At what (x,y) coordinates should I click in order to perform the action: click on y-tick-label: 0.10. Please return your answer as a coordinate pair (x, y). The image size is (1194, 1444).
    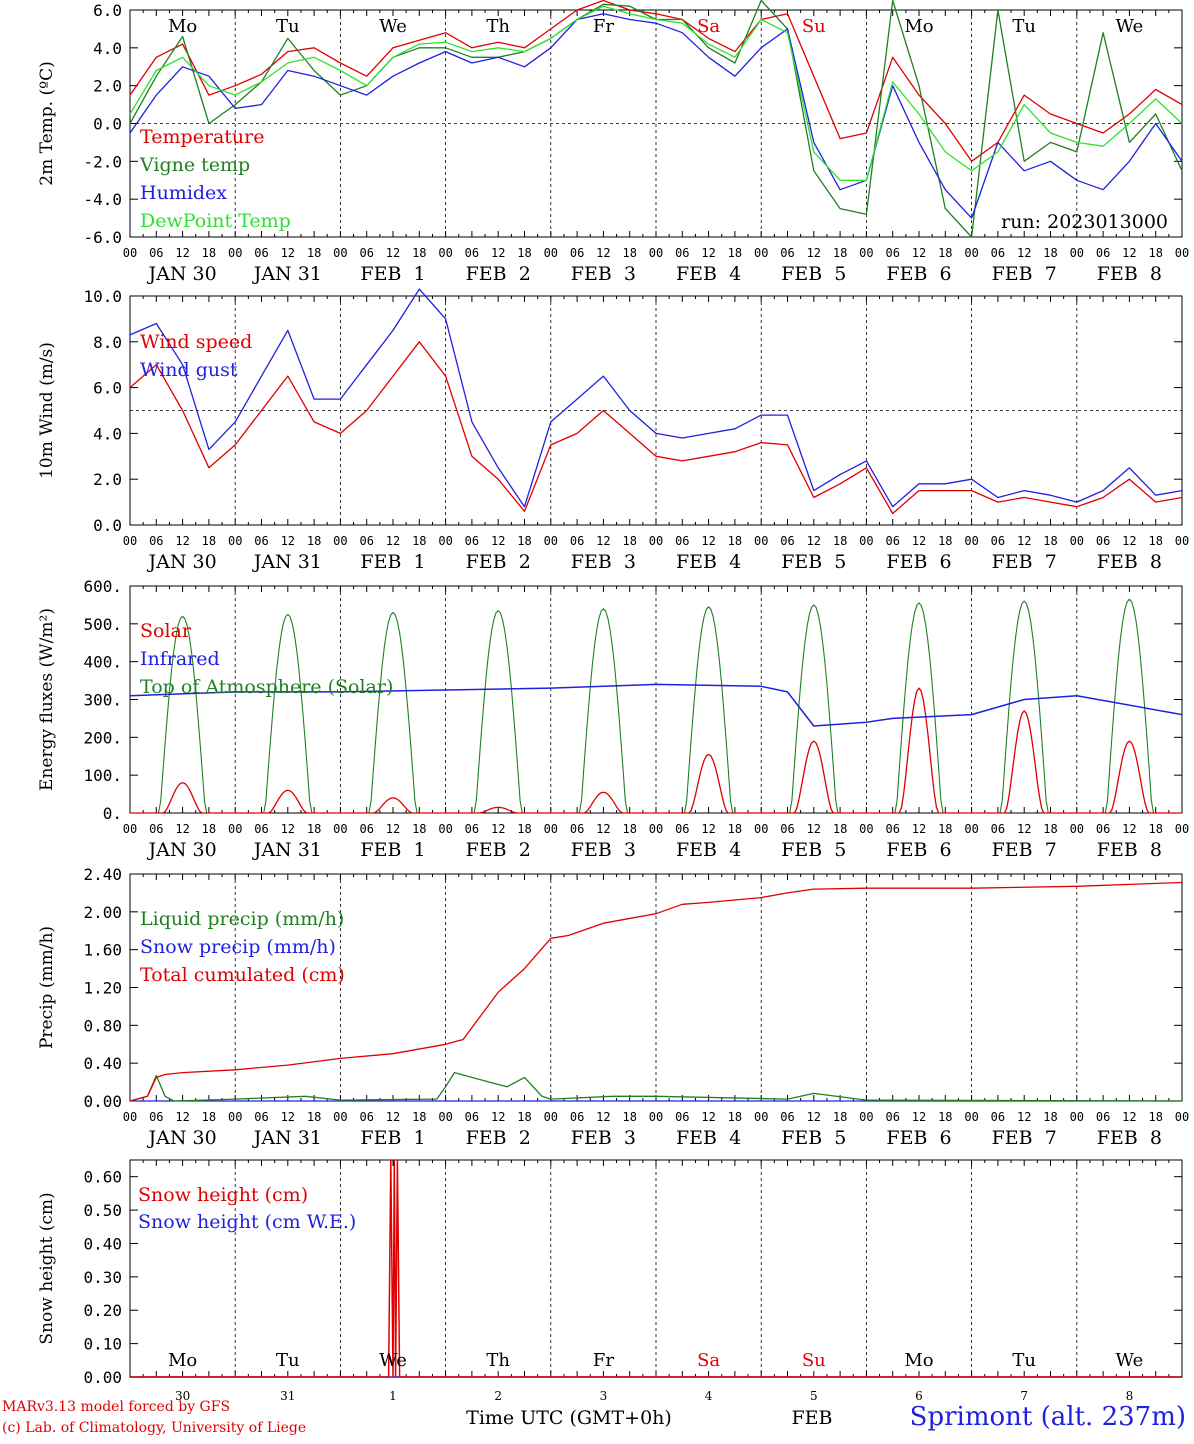
    Looking at the image, I should click on (102, 1344).